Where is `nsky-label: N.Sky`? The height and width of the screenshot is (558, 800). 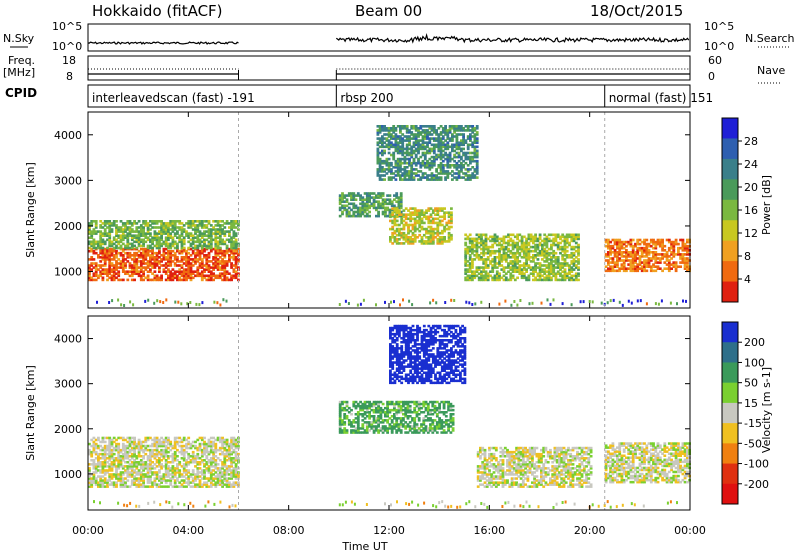
nsky-label: N.Sky is located at coordinates (19, 38).